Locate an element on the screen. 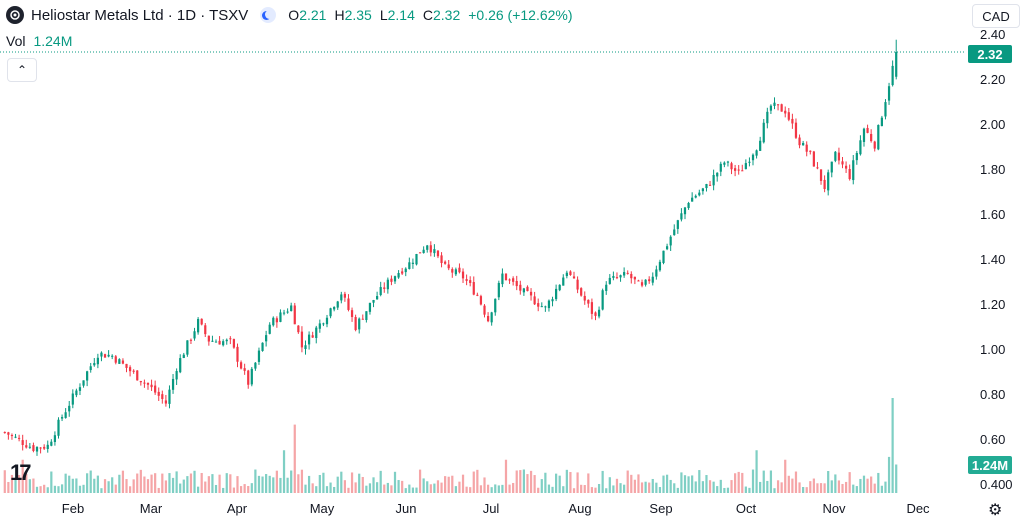 The width and height of the screenshot is (1024, 522). volume-value: 1.24M is located at coordinates (53, 41).